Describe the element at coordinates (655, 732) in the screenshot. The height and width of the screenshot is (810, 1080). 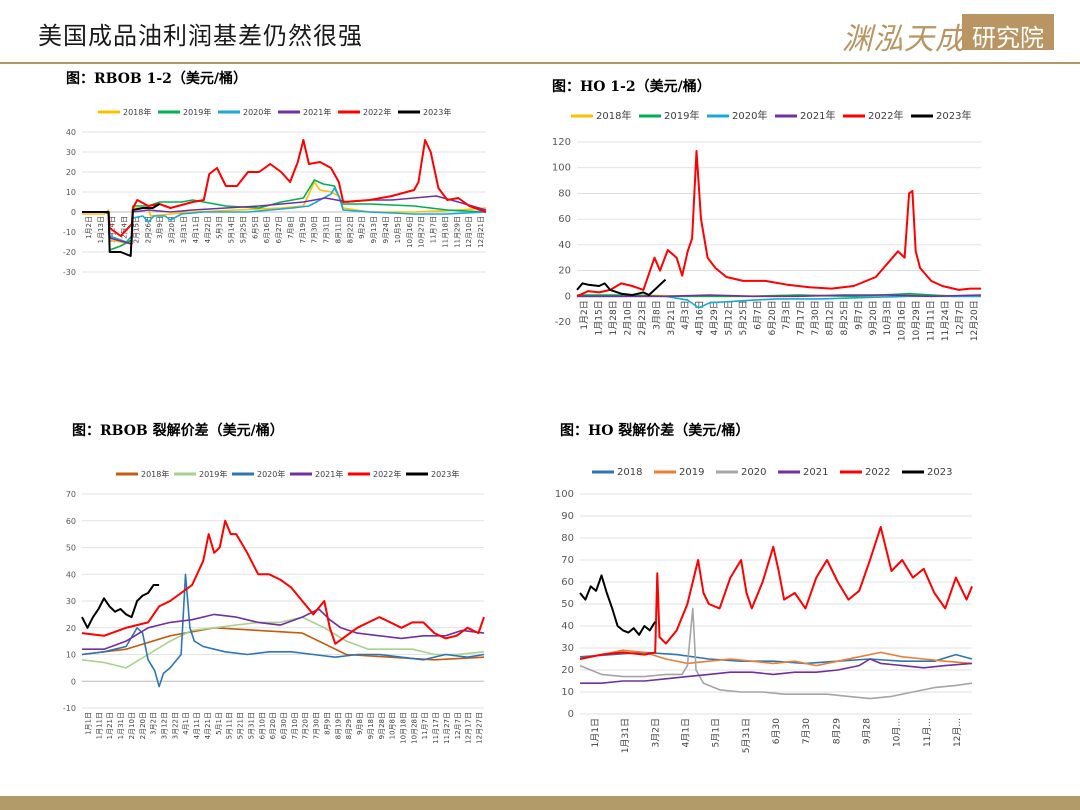
I see `x-tick-label: 3月2日` at that location.